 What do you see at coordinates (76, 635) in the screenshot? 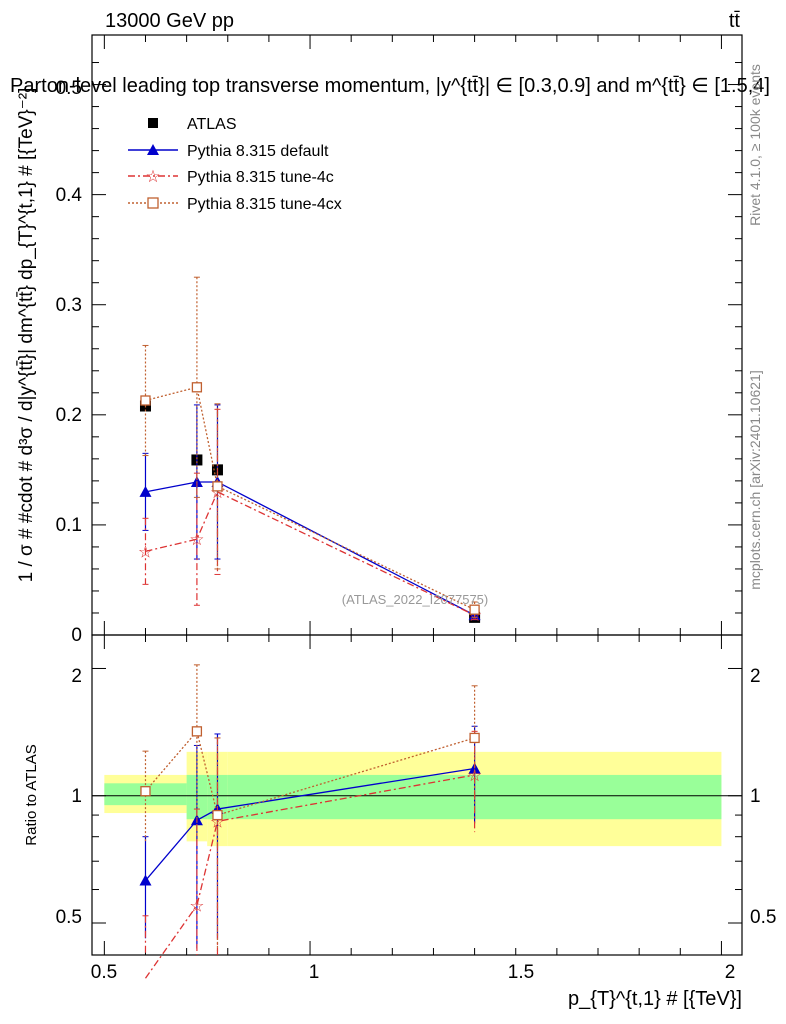
I see `main-ytick-label-0: 0` at bounding box center [76, 635].